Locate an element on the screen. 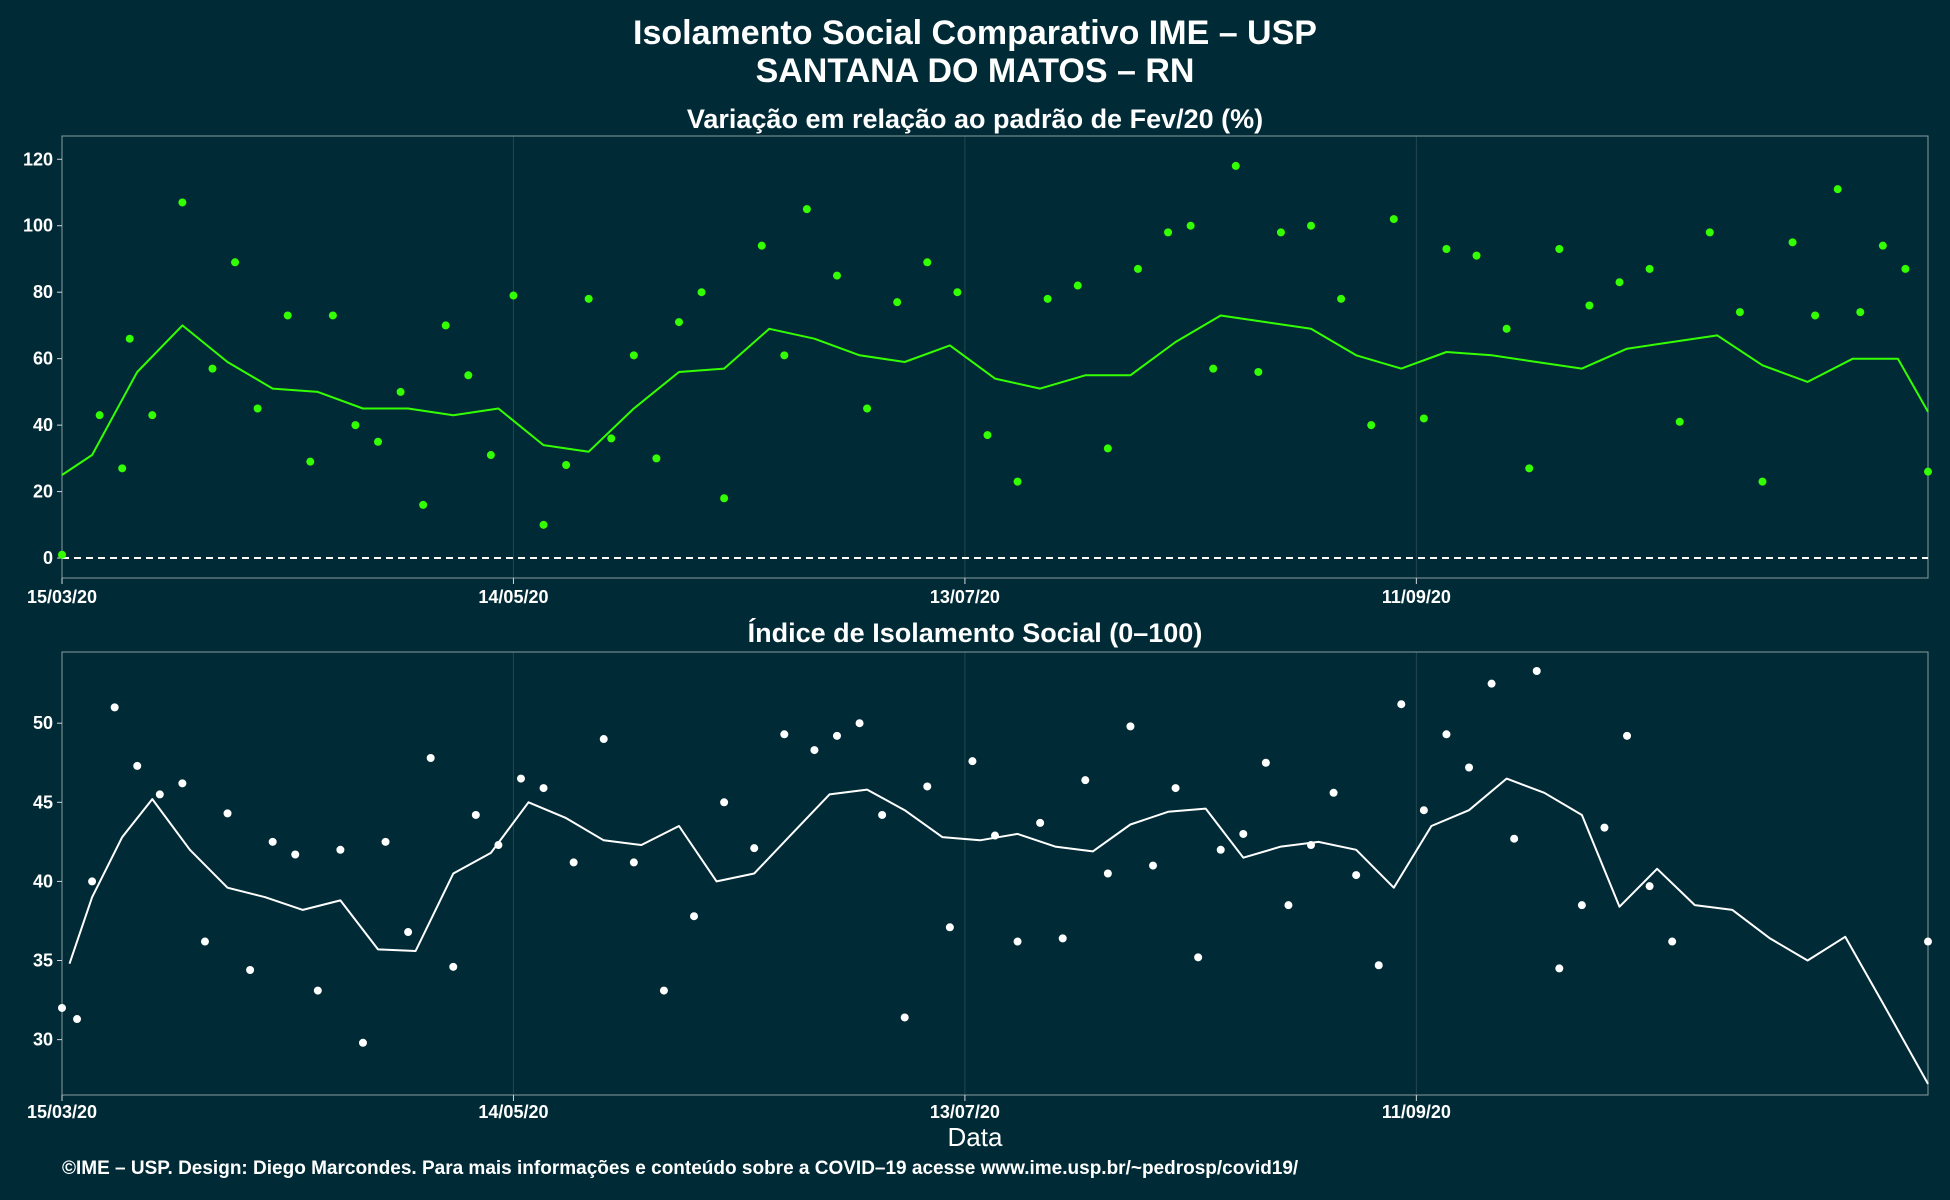 This screenshot has height=1200, width=1950. y-tick-label: 80 is located at coordinates (43, 292).